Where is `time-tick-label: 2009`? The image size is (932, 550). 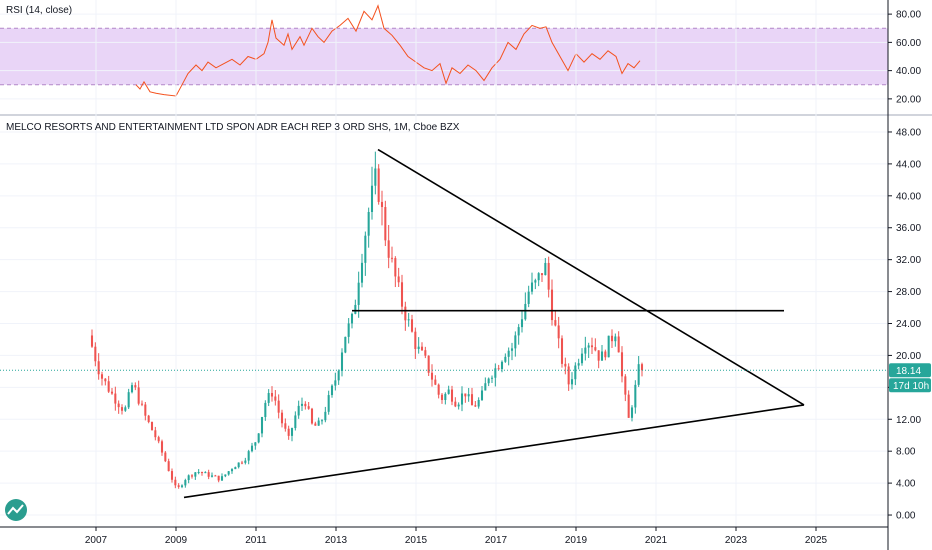 time-tick-label: 2009 is located at coordinates (176, 540).